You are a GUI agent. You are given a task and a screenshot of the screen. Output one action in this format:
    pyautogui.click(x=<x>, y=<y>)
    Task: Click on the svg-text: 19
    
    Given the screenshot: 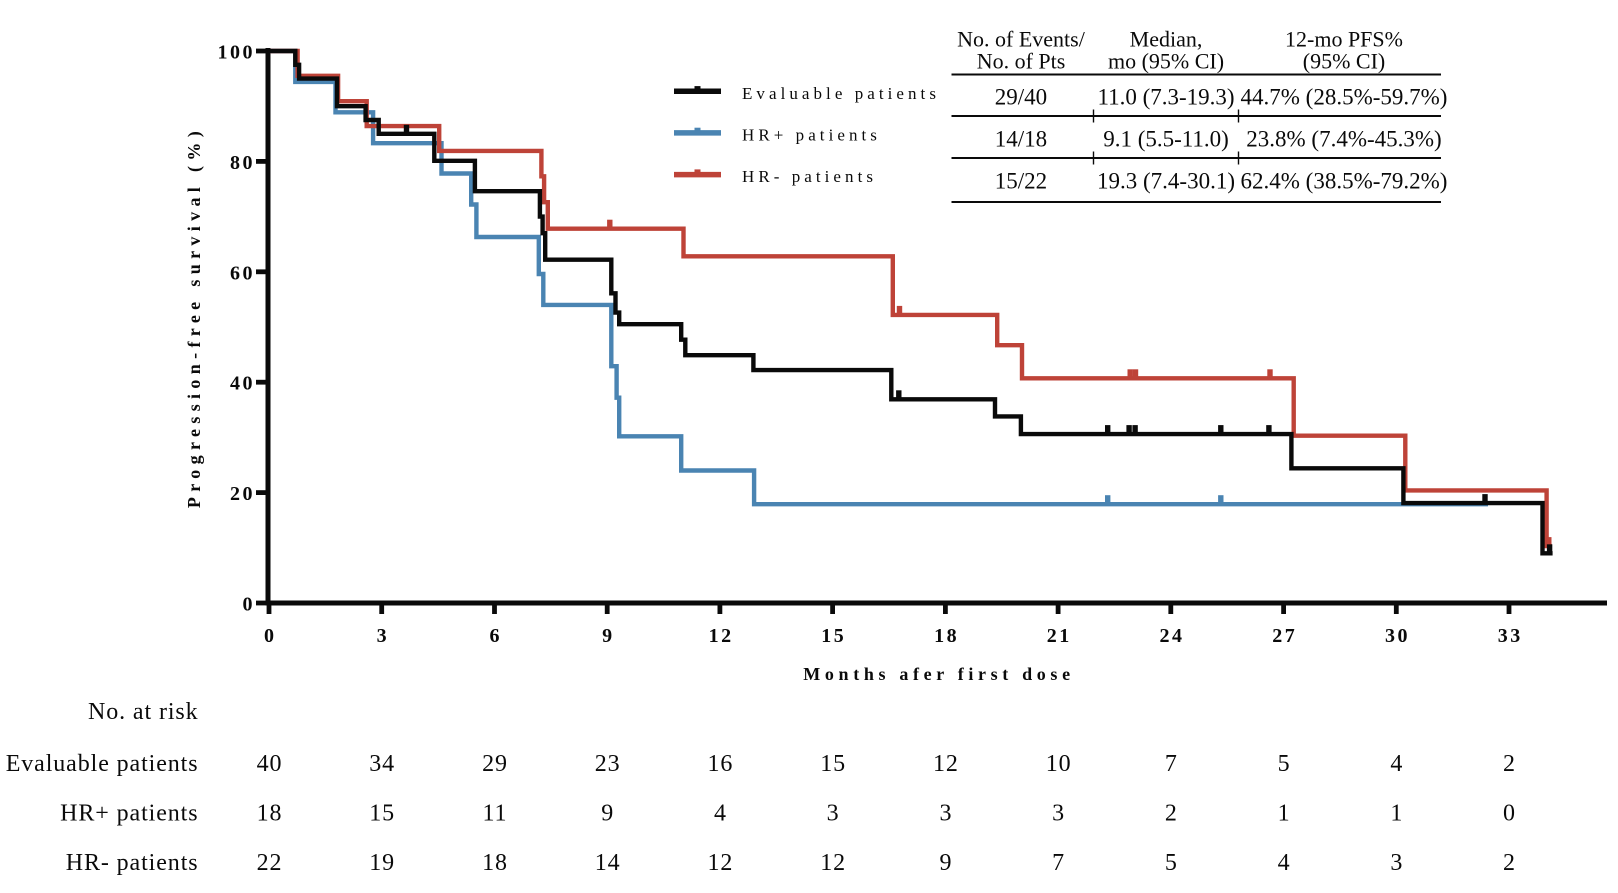 What is the action you would take?
    pyautogui.click(x=382, y=863)
    